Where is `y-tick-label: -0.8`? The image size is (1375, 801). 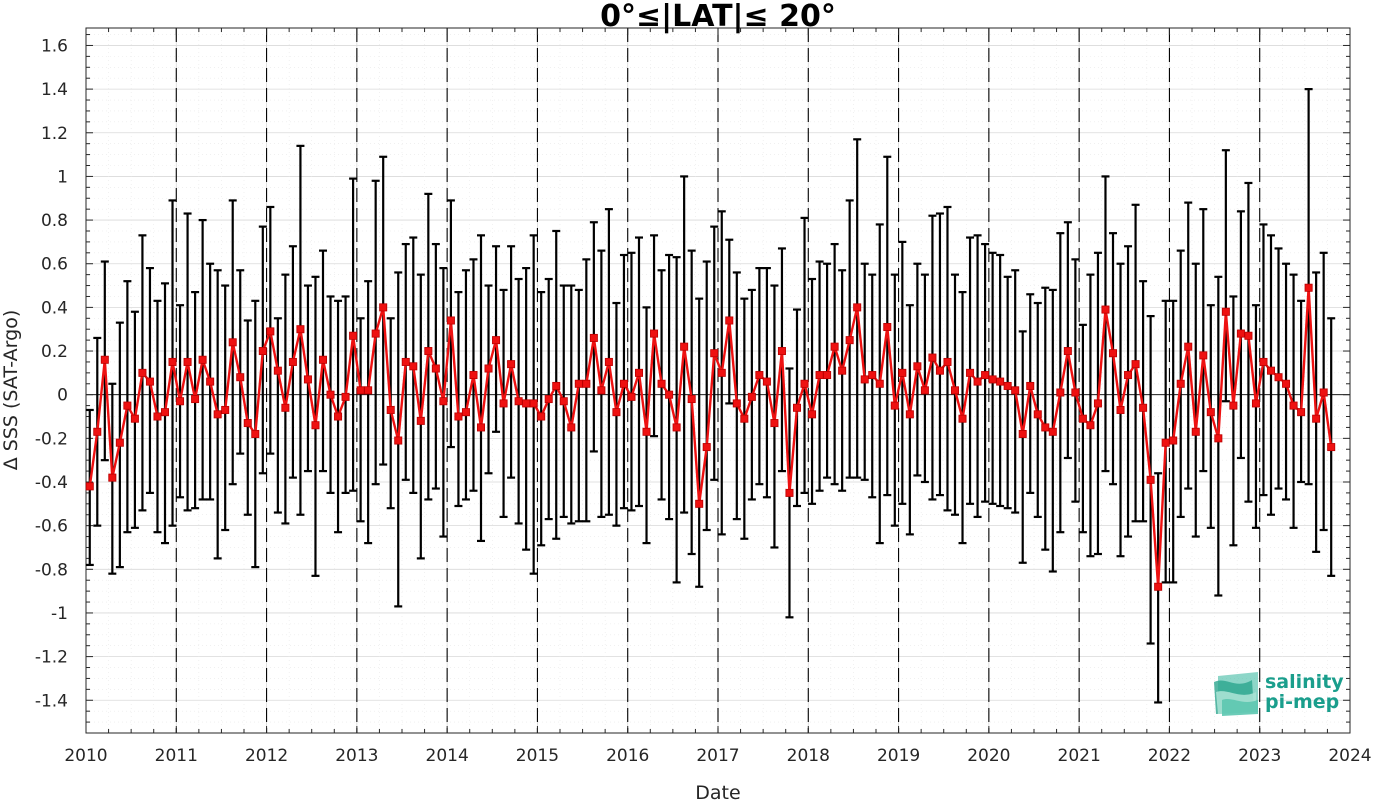
y-tick-label: -0.8 is located at coordinates (51, 570).